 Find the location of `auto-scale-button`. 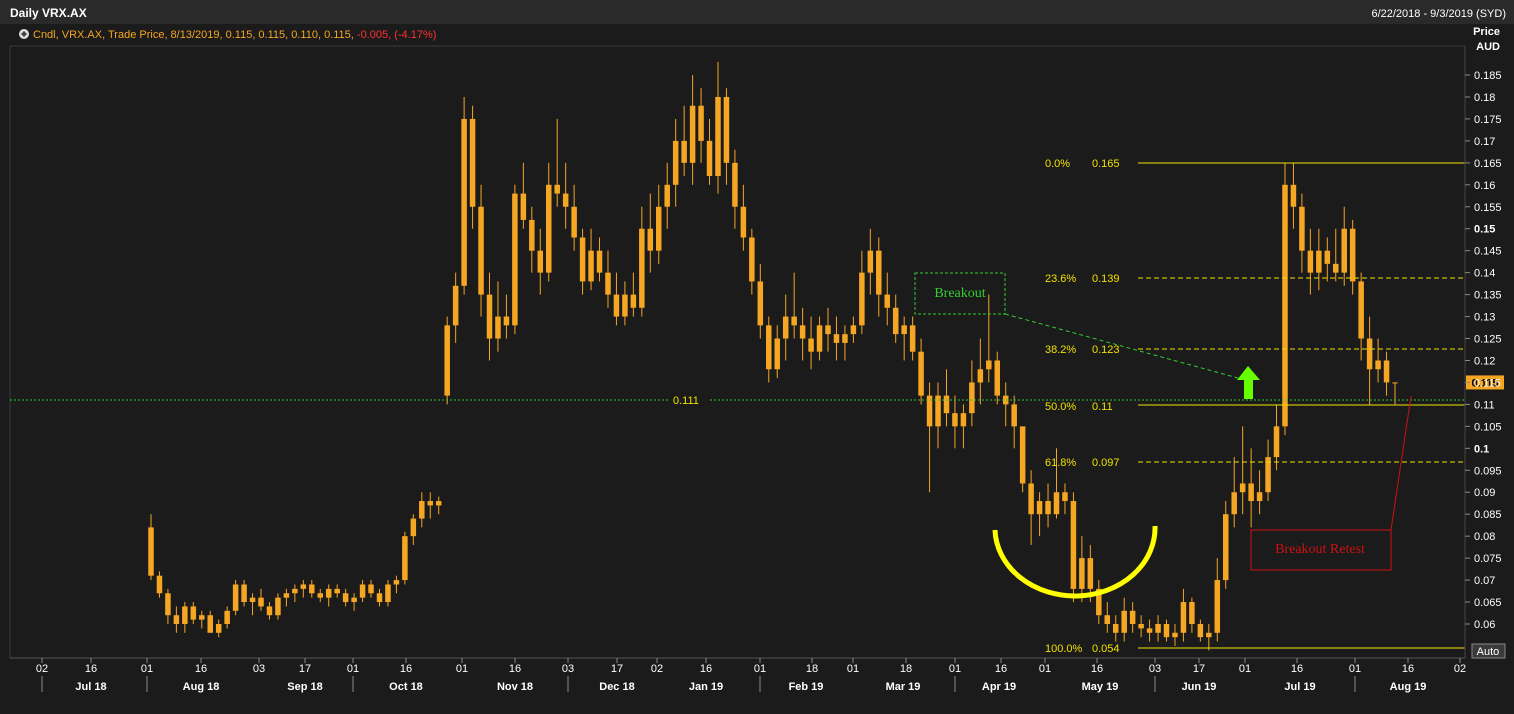

auto-scale-button is located at coordinates (1488, 651).